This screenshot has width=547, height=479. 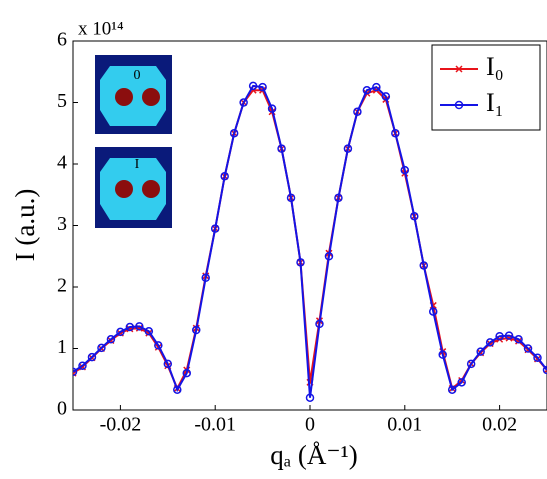 I want to click on inset-shape, so click(x=133, y=96).